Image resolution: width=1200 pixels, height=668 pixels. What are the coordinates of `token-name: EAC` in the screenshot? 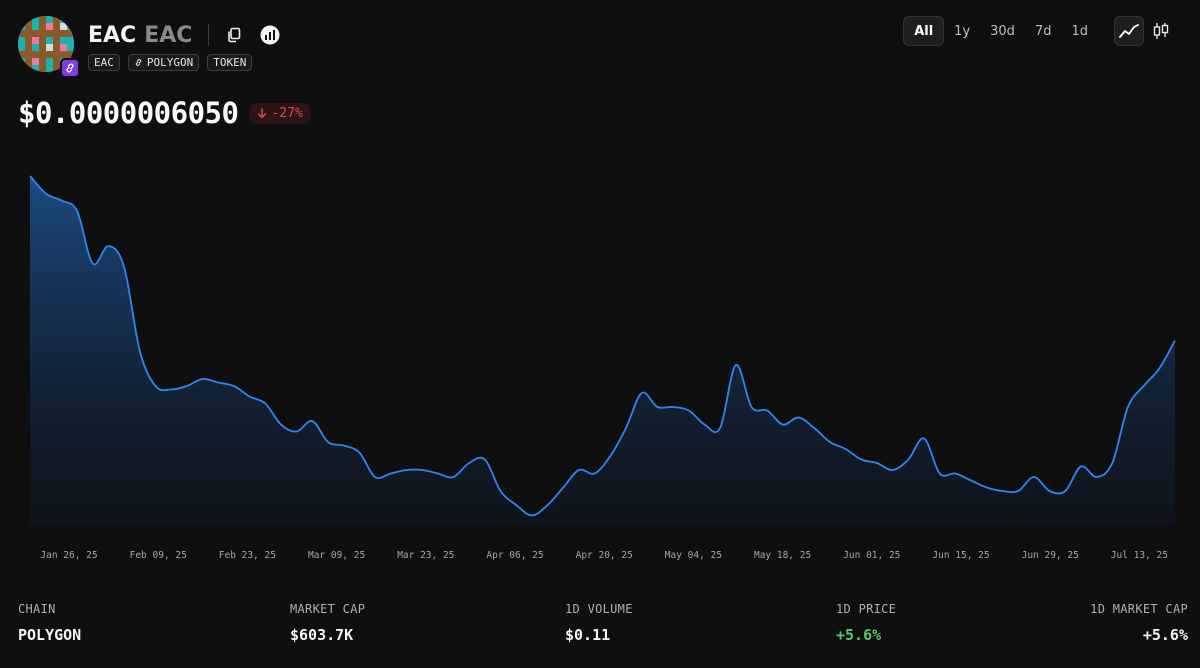 It's located at (112, 35).